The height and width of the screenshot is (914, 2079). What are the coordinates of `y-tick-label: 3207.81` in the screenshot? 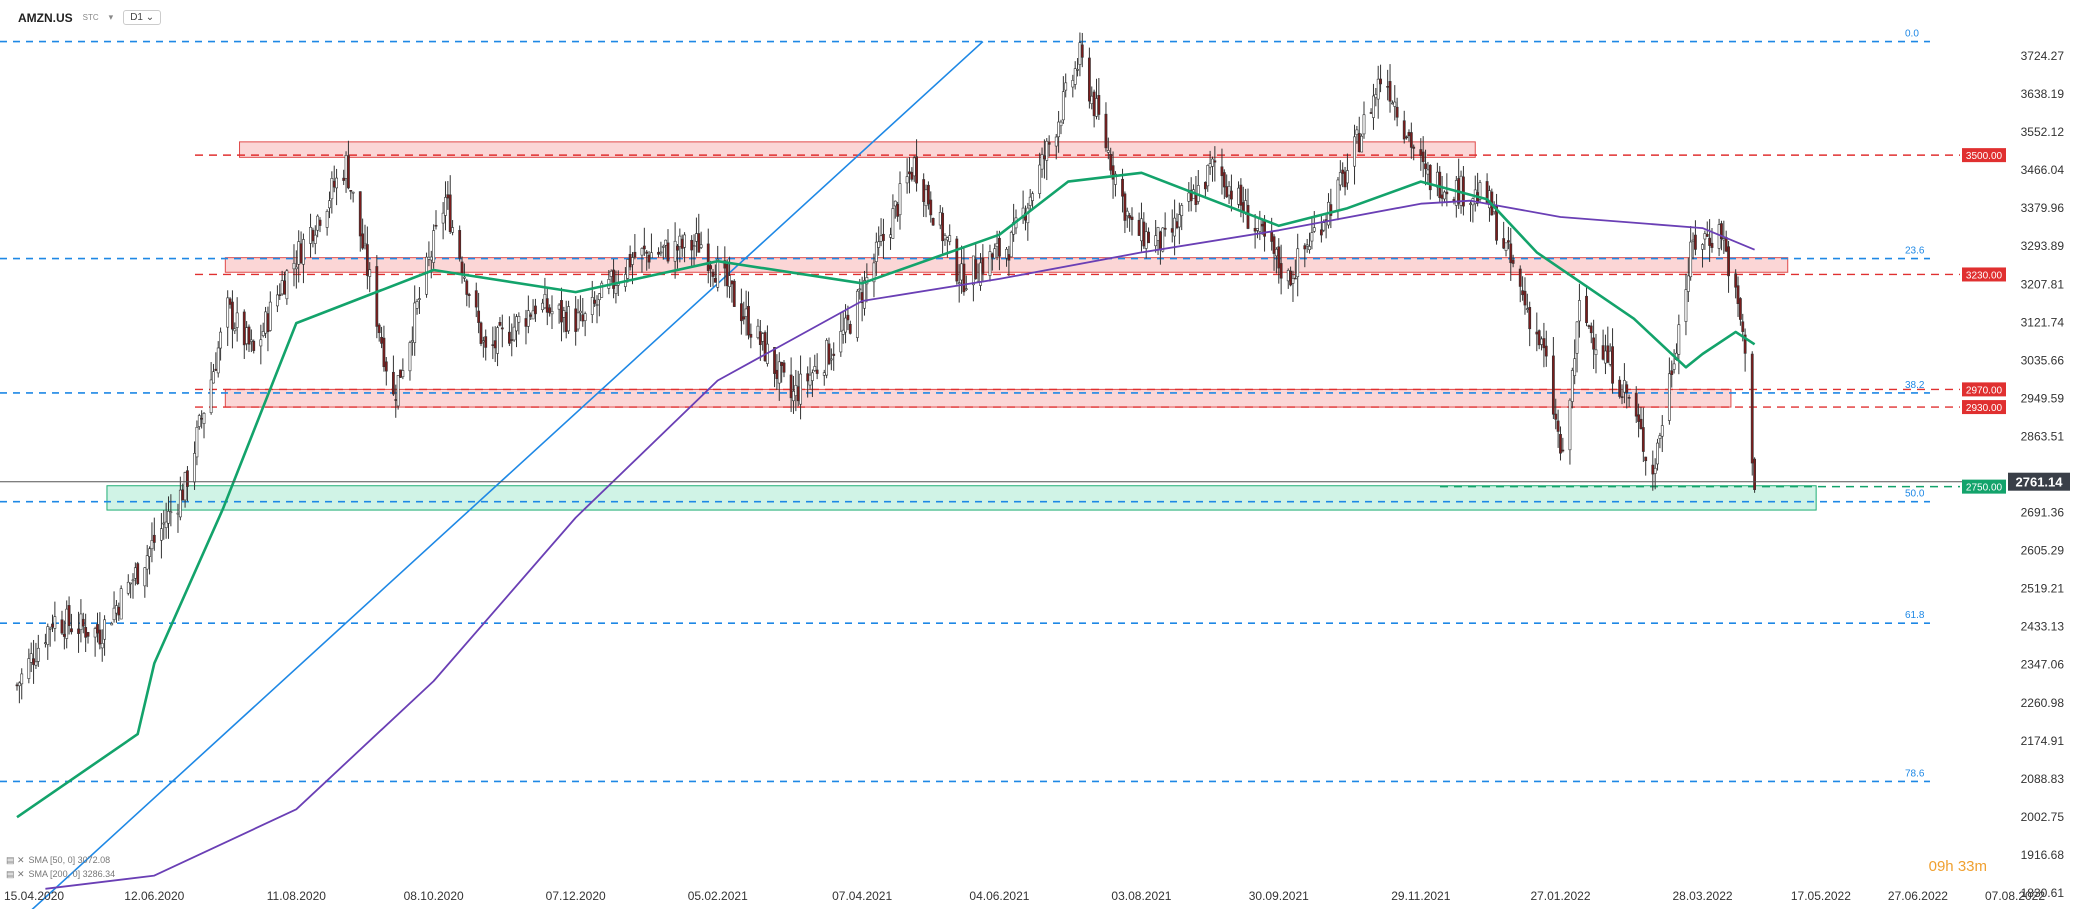 It's located at (2043, 284).